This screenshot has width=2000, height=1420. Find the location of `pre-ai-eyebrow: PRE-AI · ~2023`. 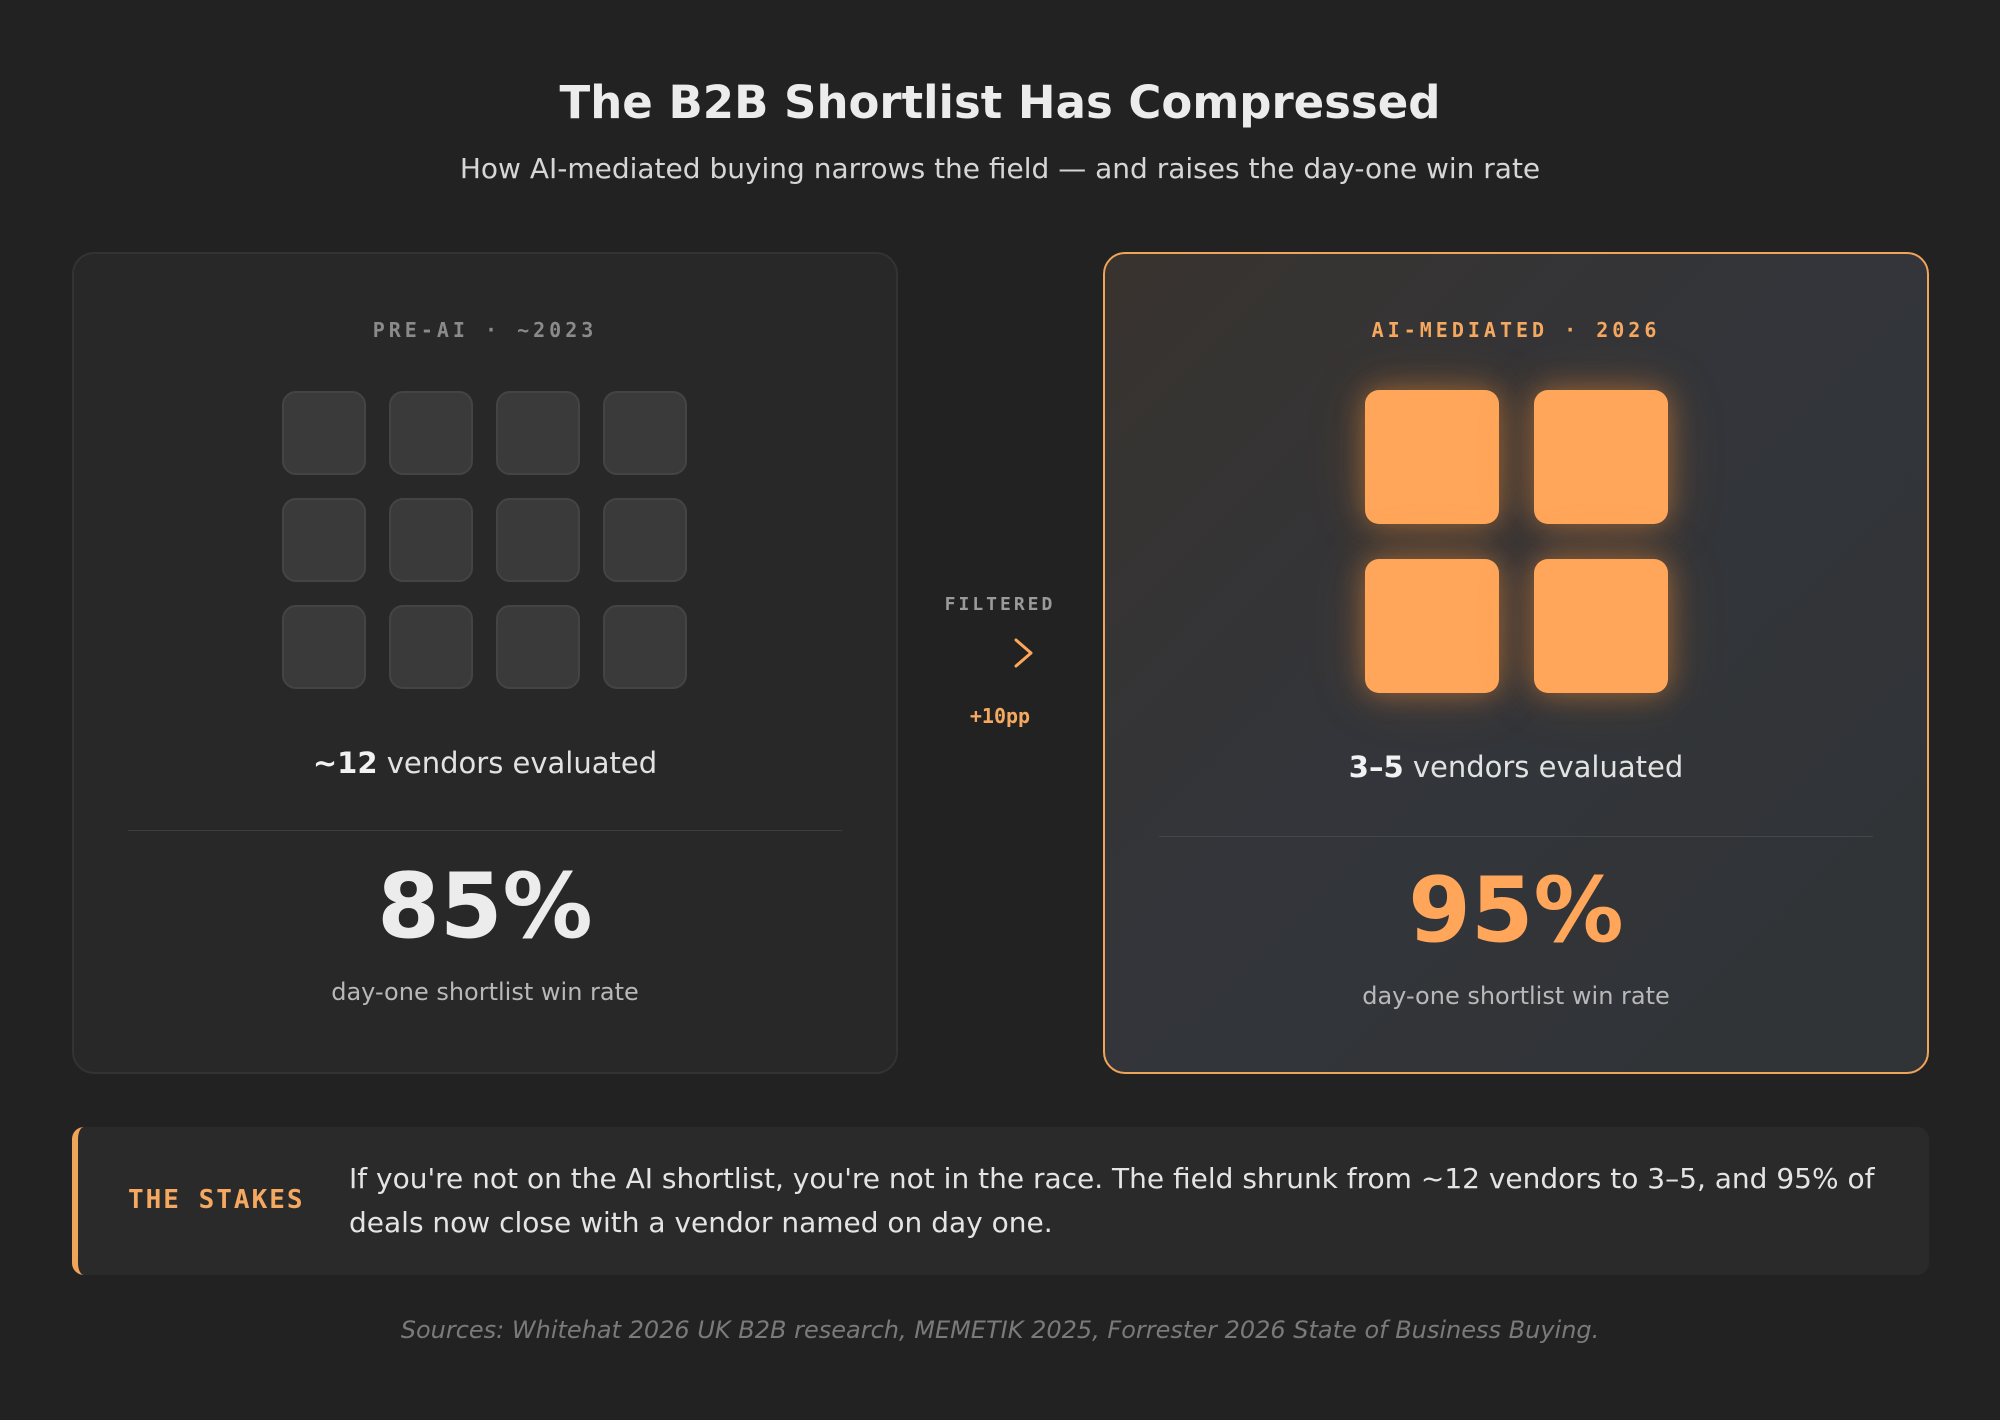

pre-ai-eyebrow: PRE-AI · ~2023 is located at coordinates (485, 330).